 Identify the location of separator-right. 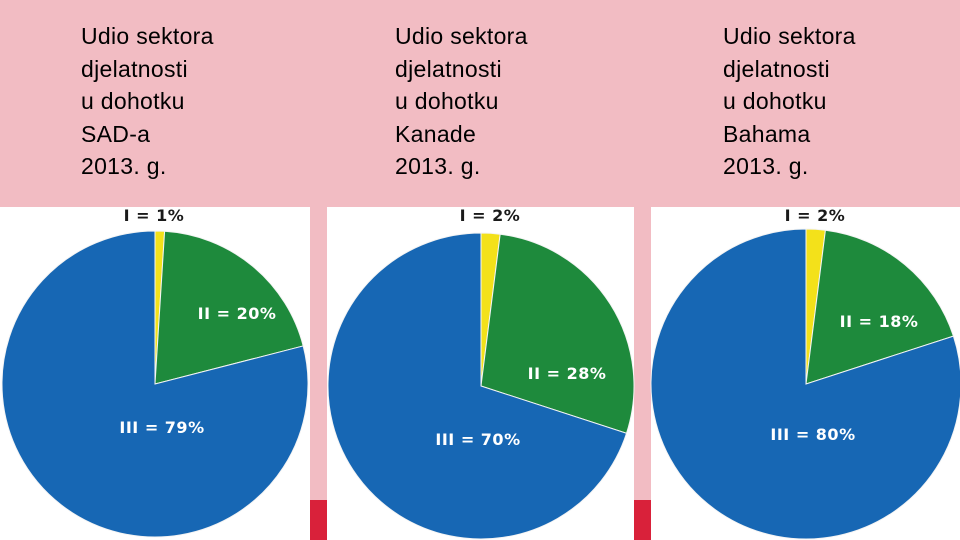
(642, 373).